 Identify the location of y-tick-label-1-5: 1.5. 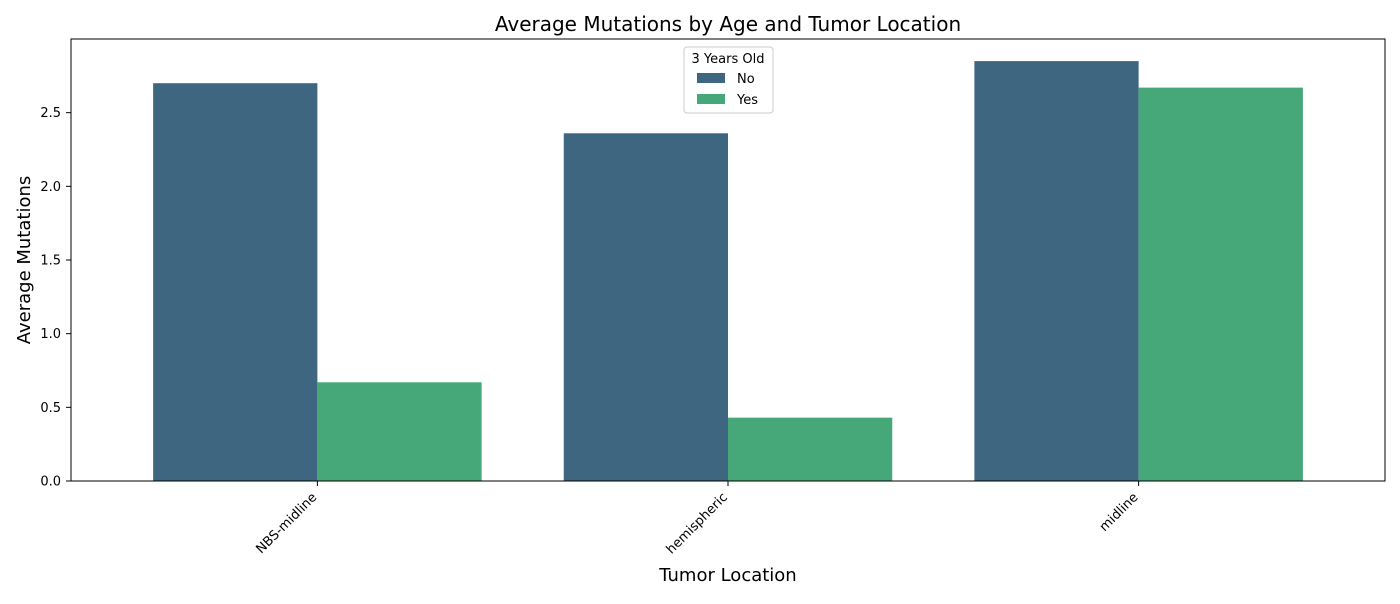
(50, 261).